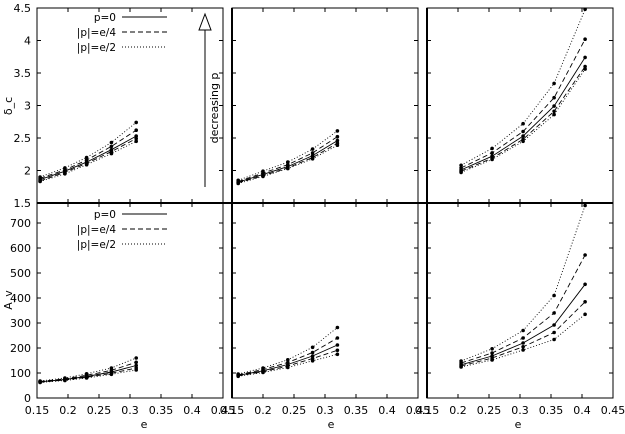  I want to click on y-tick-label: 2, so click(27, 171).